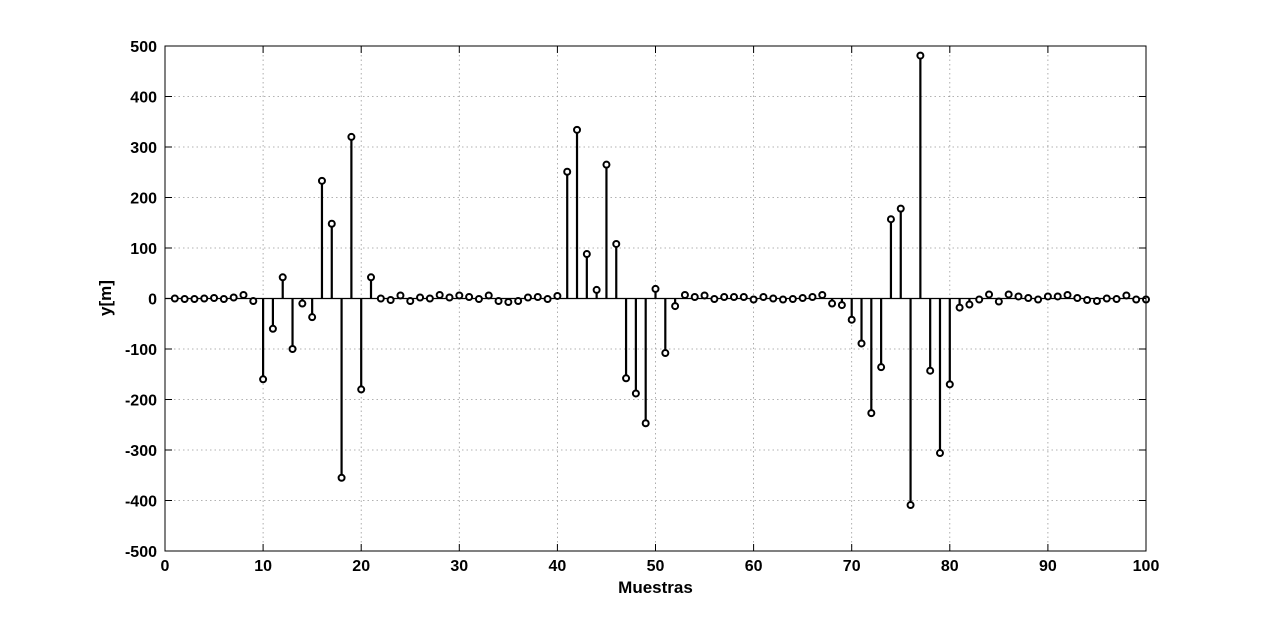 The image size is (1265, 624). What do you see at coordinates (655, 587) in the screenshot?
I see `x-axis-label: Muestras` at bounding box center [655, 587].